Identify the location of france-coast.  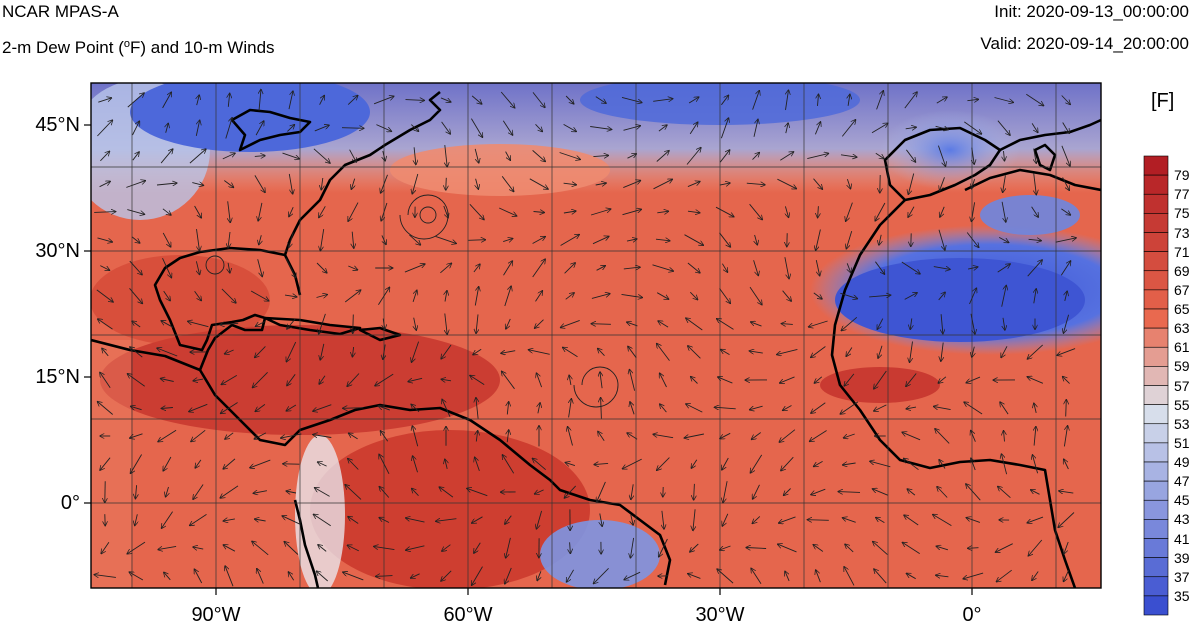
(1050, 135).